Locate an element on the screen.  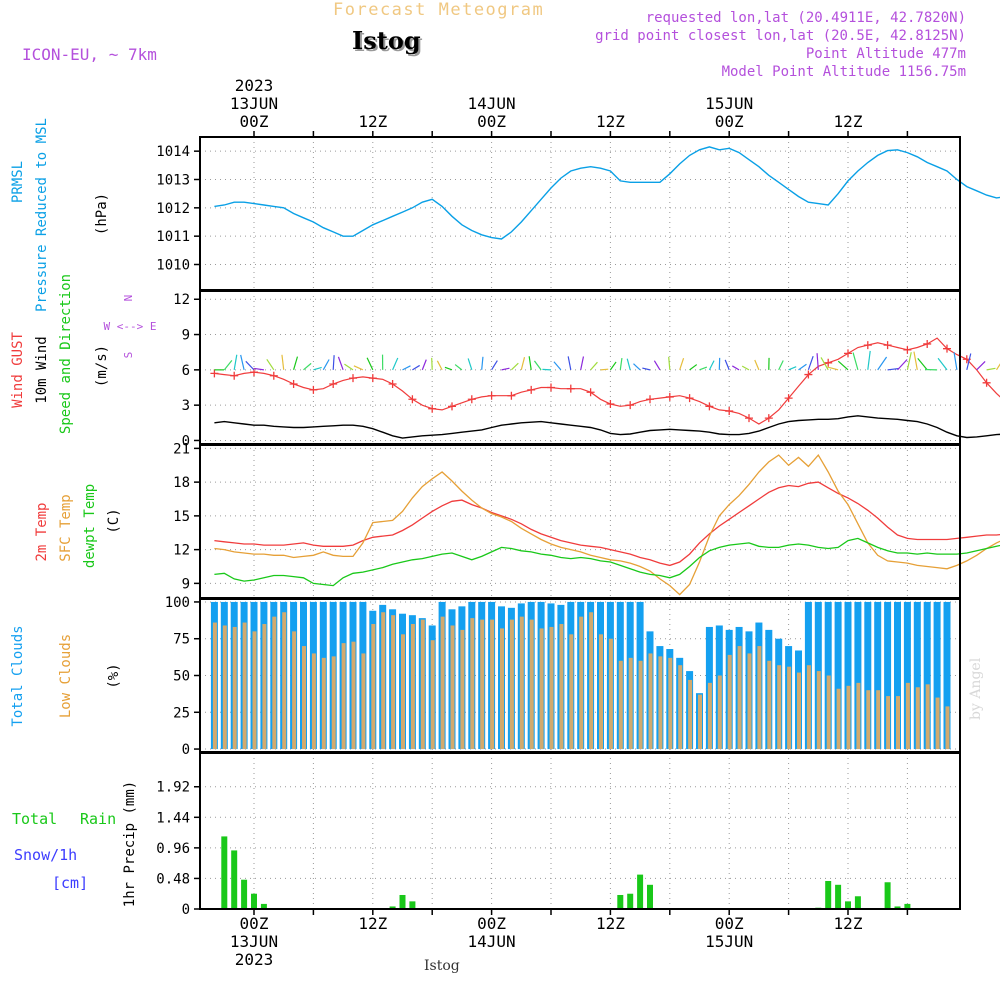
compass-north: N is located at coordinates (128, 298).